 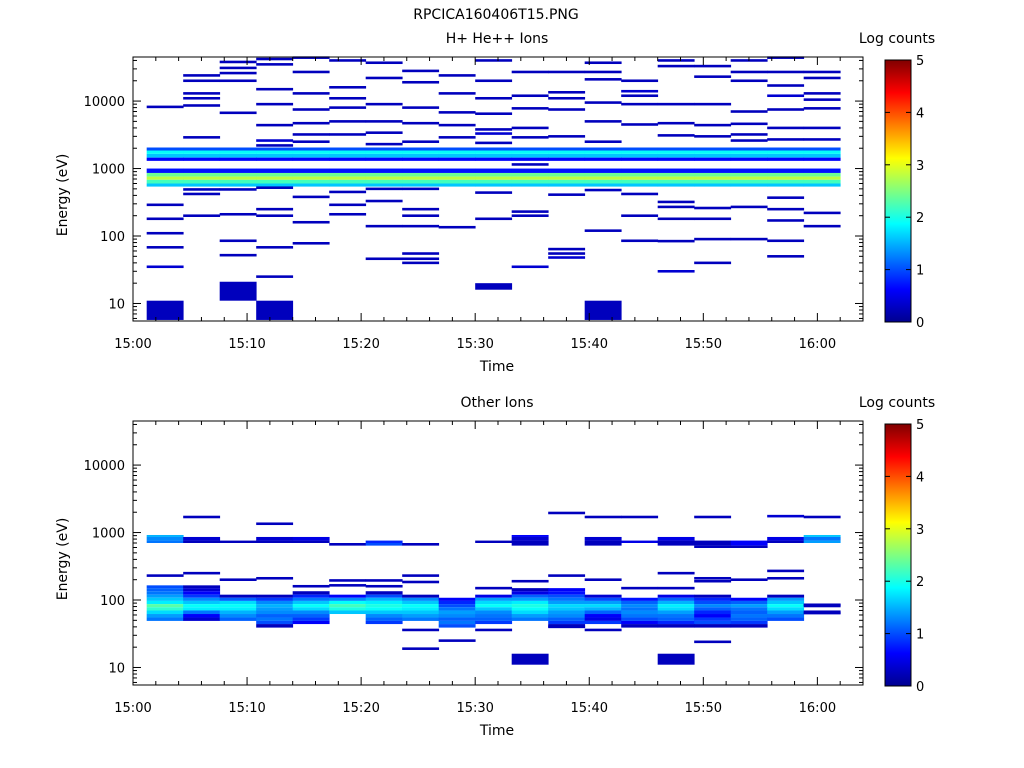 I want to click on x-tick-label: 15:30, so click(x=474, y=344).